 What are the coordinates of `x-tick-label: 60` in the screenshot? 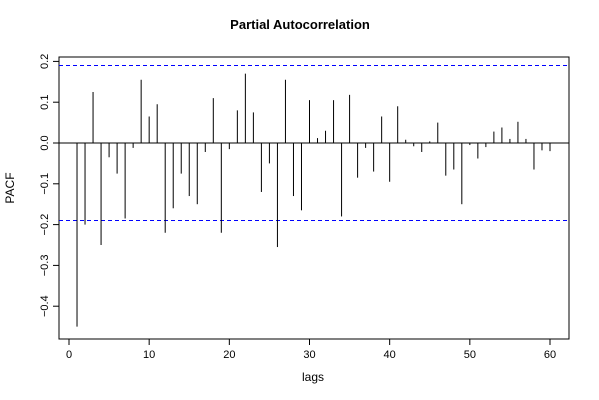 It's located at (550, 355).